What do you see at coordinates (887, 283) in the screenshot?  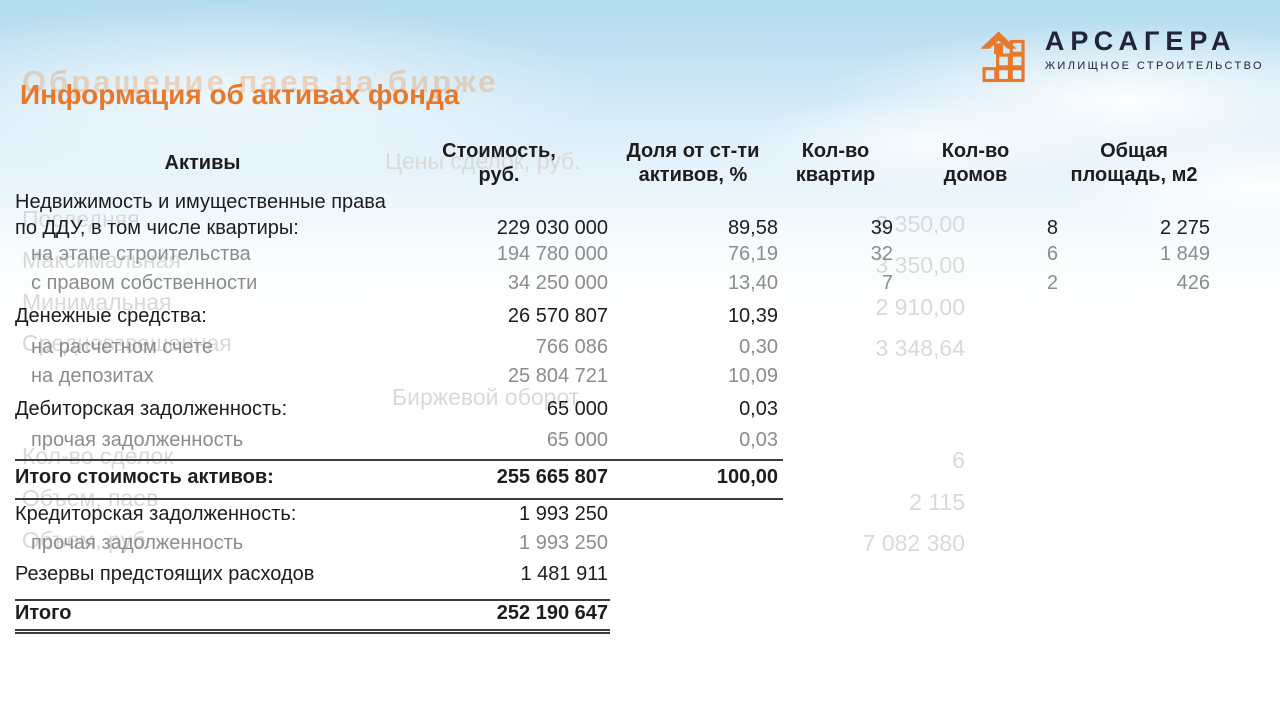 I see `row-apartments: 7` at bounding box center [887, 283].